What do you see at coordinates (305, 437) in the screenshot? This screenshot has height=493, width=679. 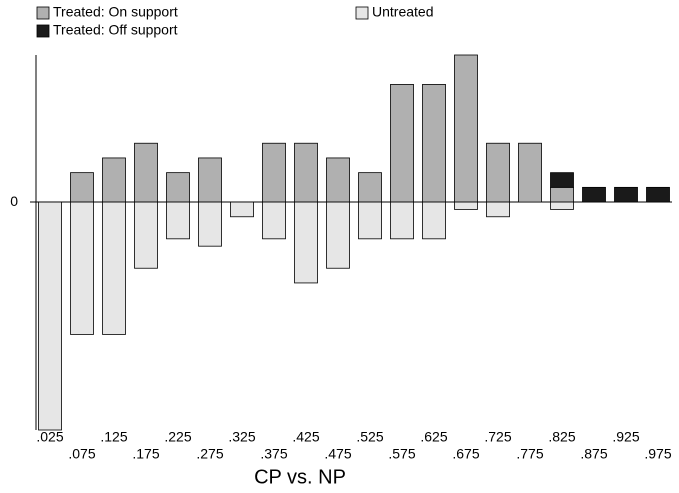 I see `x-tick-label: .425` at bounding box center [305, 437].